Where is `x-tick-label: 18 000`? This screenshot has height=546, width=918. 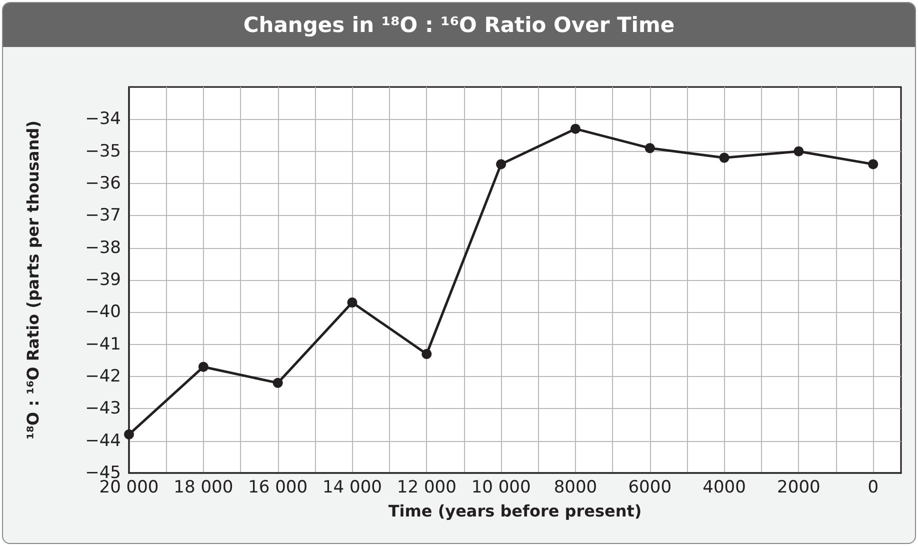
x-tick-label: 18 000 is located at coordinates (204, 488).